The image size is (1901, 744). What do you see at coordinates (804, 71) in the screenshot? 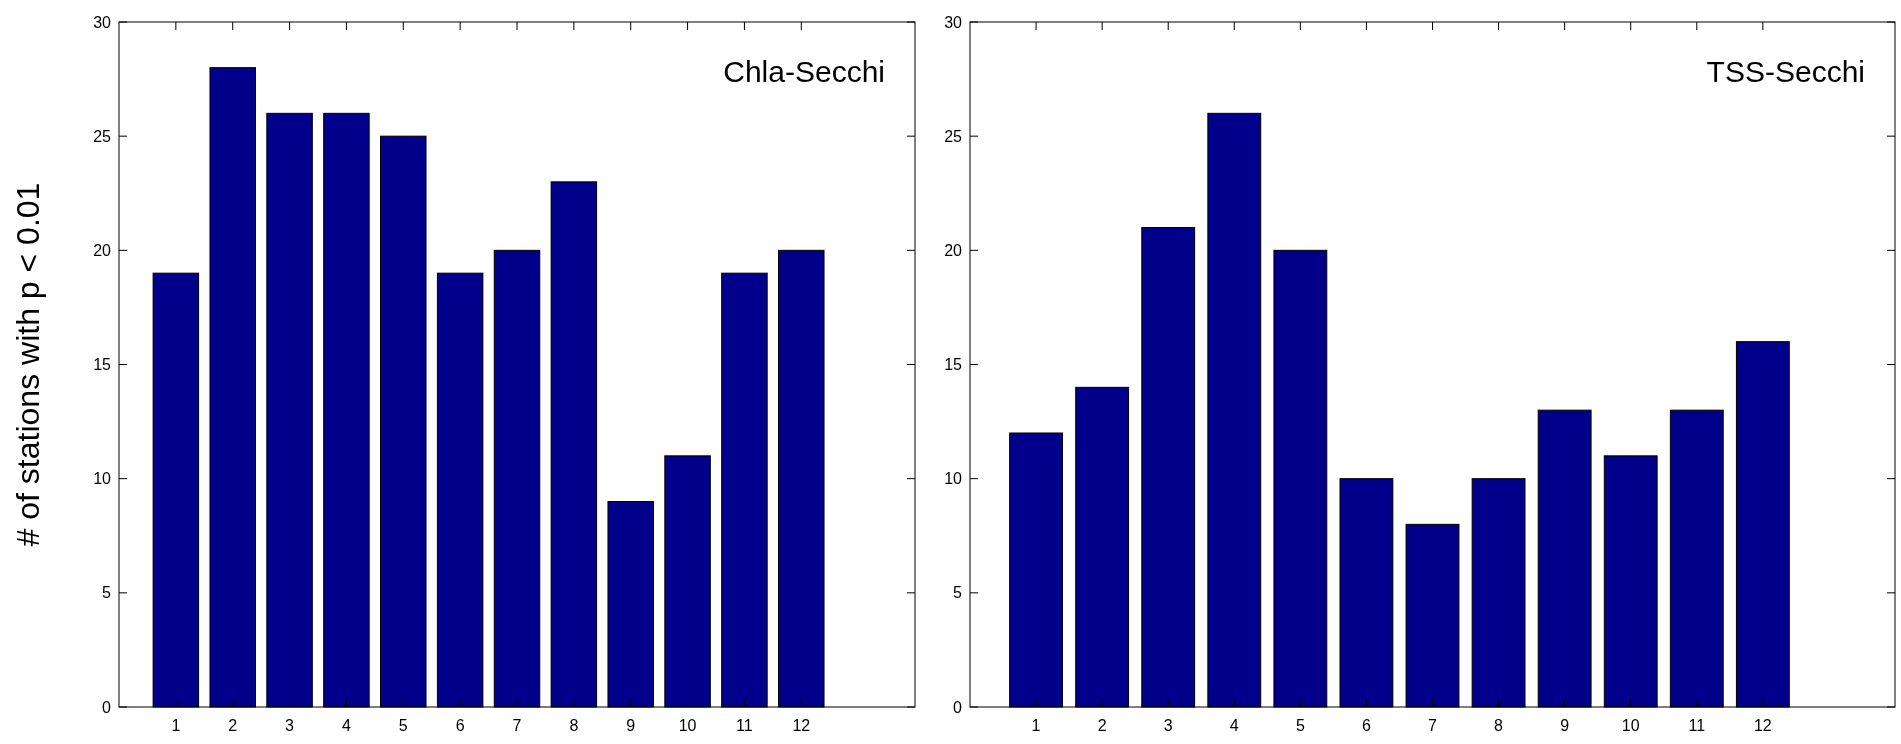
I see `text: Chla-Secchi` at bounding box center [804, 71].